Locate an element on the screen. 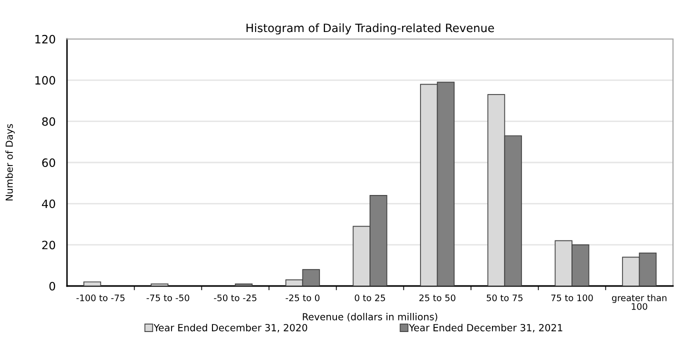 The width and height of the screenshot is (687, 341). y-tick-label: 0 is located at coordinates (52, 286).